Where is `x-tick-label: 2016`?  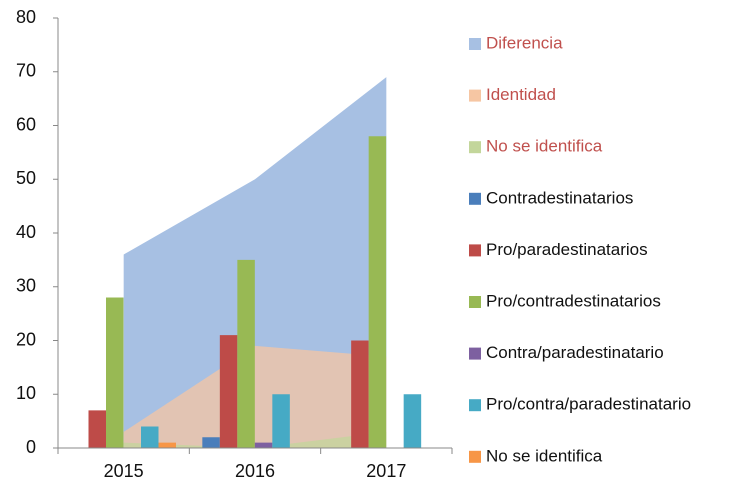 x-tick-label: 2016 is located at coordinates (255, 471).